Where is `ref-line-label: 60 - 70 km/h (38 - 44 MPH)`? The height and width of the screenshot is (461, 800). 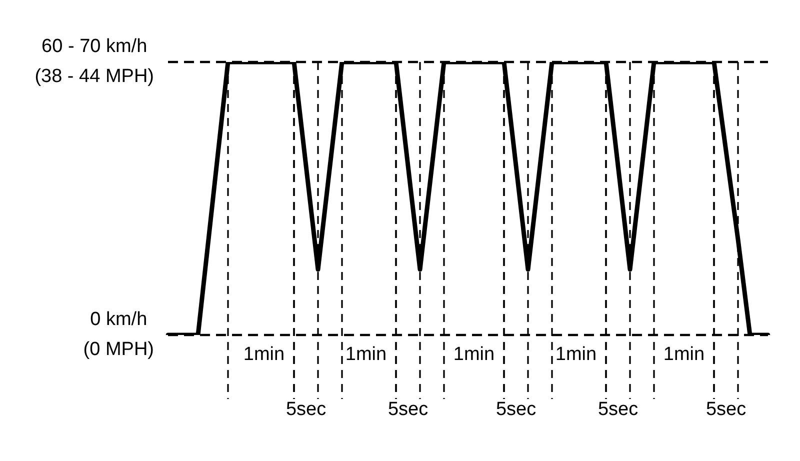
ref-line-label: 60 - 70 km/h (38 - 44 MPH) is located at coordinates (94, 62).